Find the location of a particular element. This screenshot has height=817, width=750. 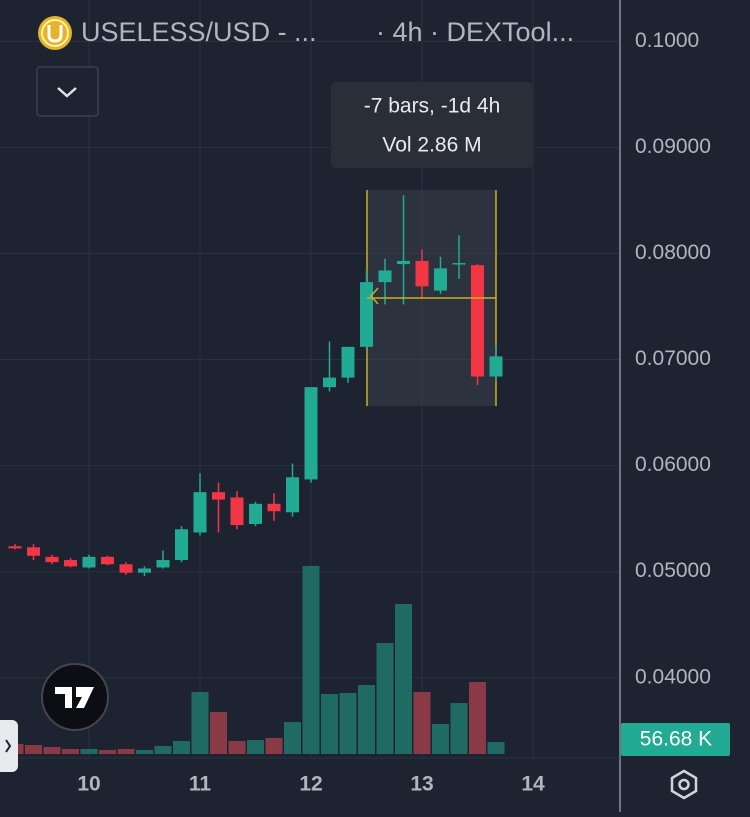

coin-icon-ring is located at coordinates (55, 33).